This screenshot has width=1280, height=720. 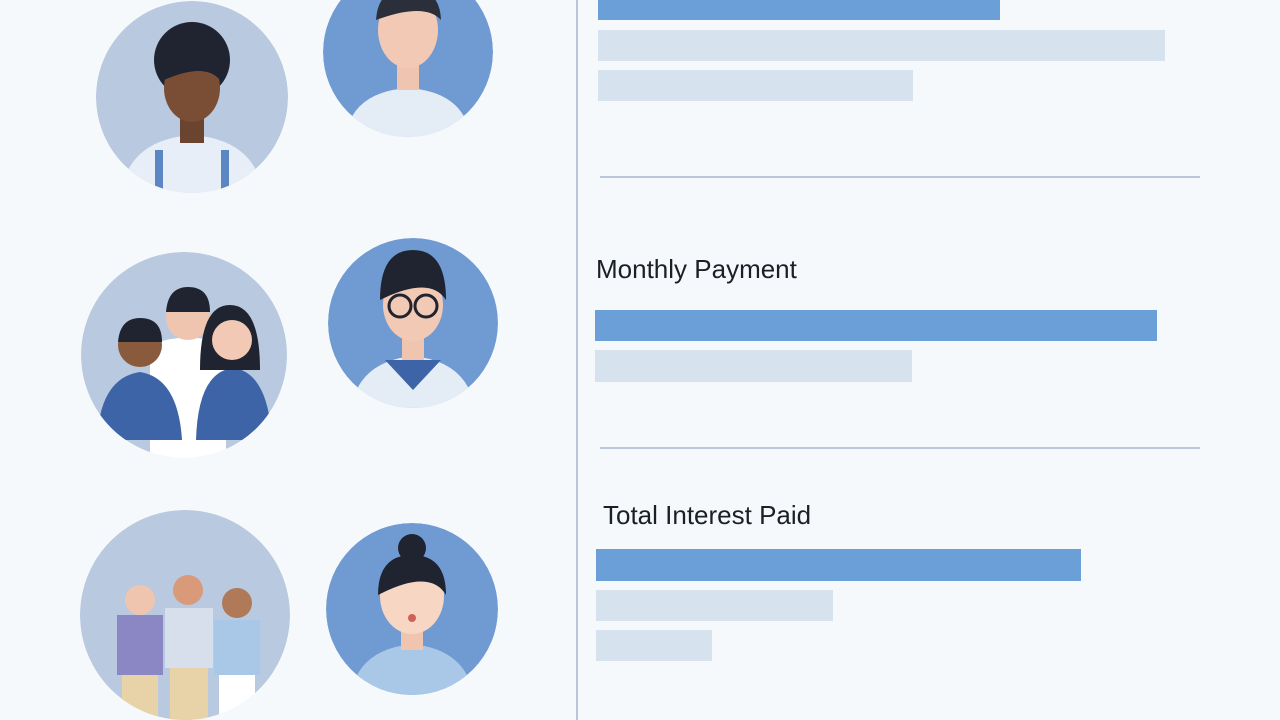 I want to click on section-label: Total Interest Paid, so click(x=707, y=515).